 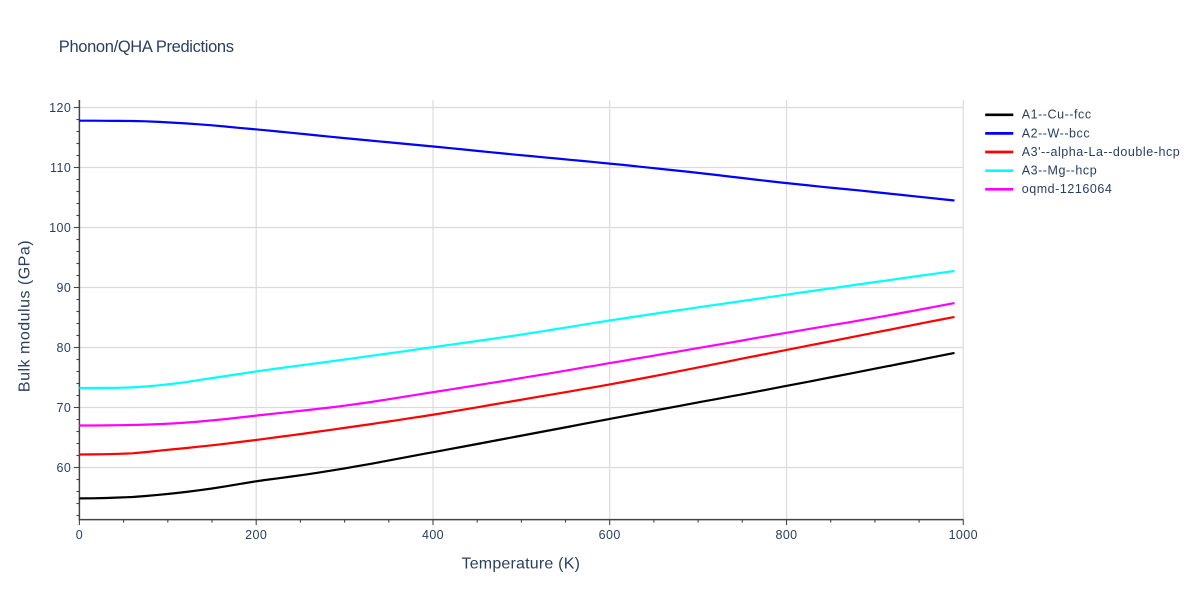 I want to click on svg-text: 110, so click(x=60, y=168).